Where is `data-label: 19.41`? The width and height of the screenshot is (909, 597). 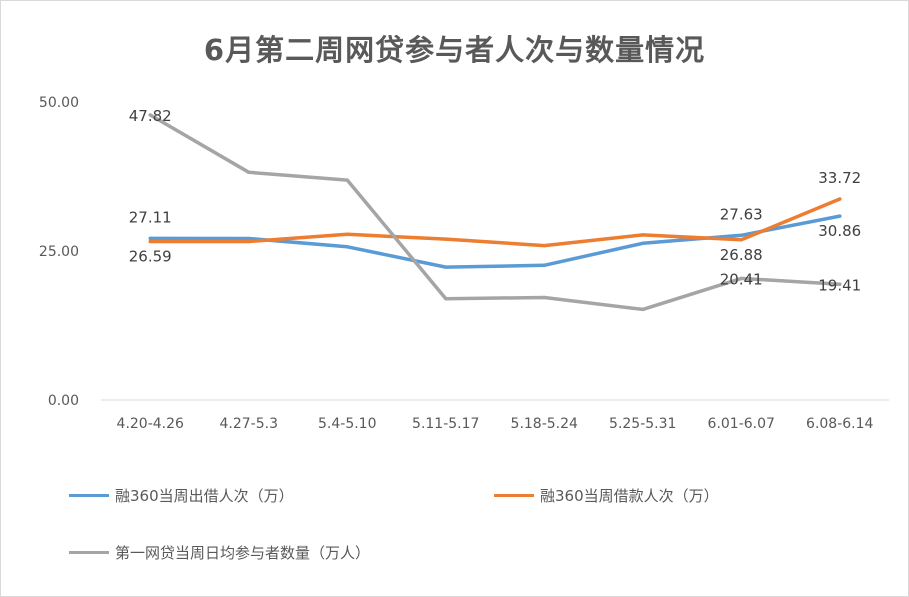 data-label: 19.41 is located at coordinates (839, 285).